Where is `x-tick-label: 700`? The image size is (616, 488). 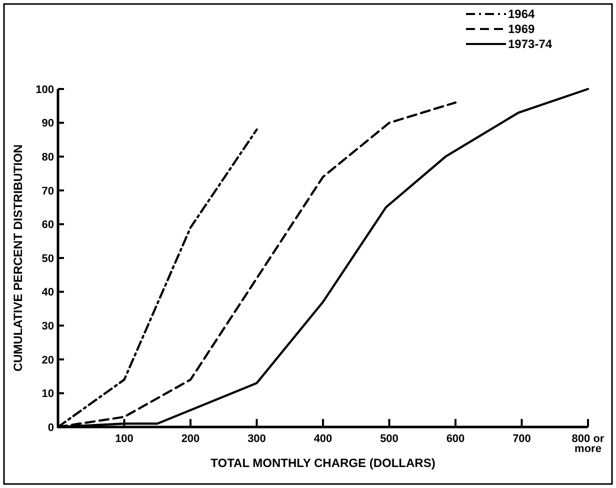
x-tick-label: 700 is located at coordinates (521, 439).